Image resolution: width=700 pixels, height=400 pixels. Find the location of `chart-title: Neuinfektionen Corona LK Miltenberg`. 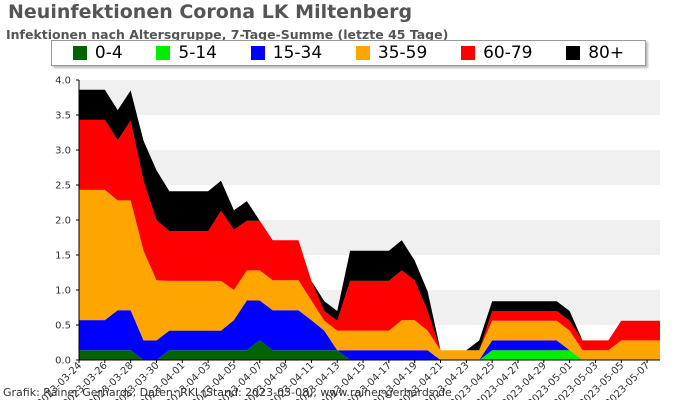

chart-title: Neuinfektionen Corona LK Miltenberg is located at coordinates (210, 12).